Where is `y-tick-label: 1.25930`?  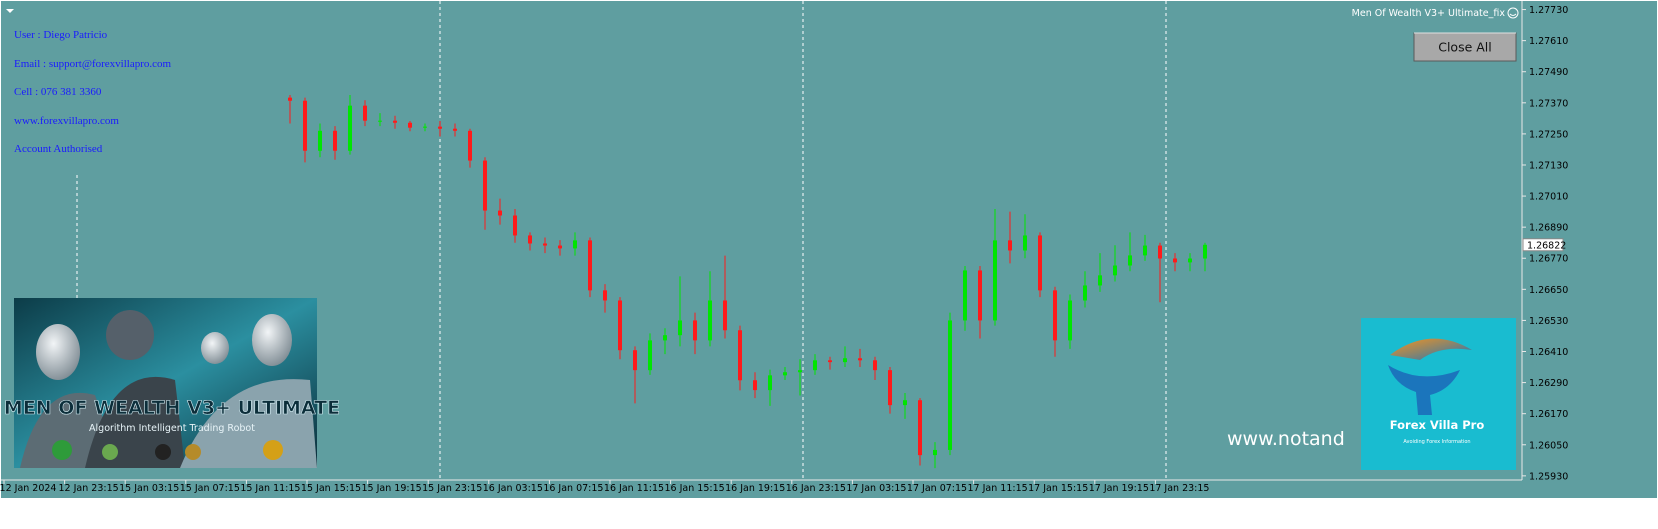
y-tick-label: 1.25930 is located at coordinates (1548, 476).